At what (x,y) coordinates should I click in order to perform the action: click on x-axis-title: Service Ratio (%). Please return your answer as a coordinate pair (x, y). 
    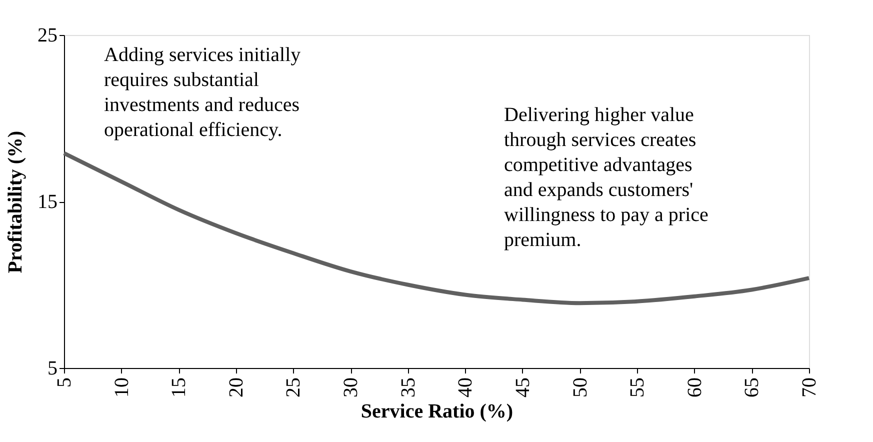
    Looking at the image, I should click on (437, 411).